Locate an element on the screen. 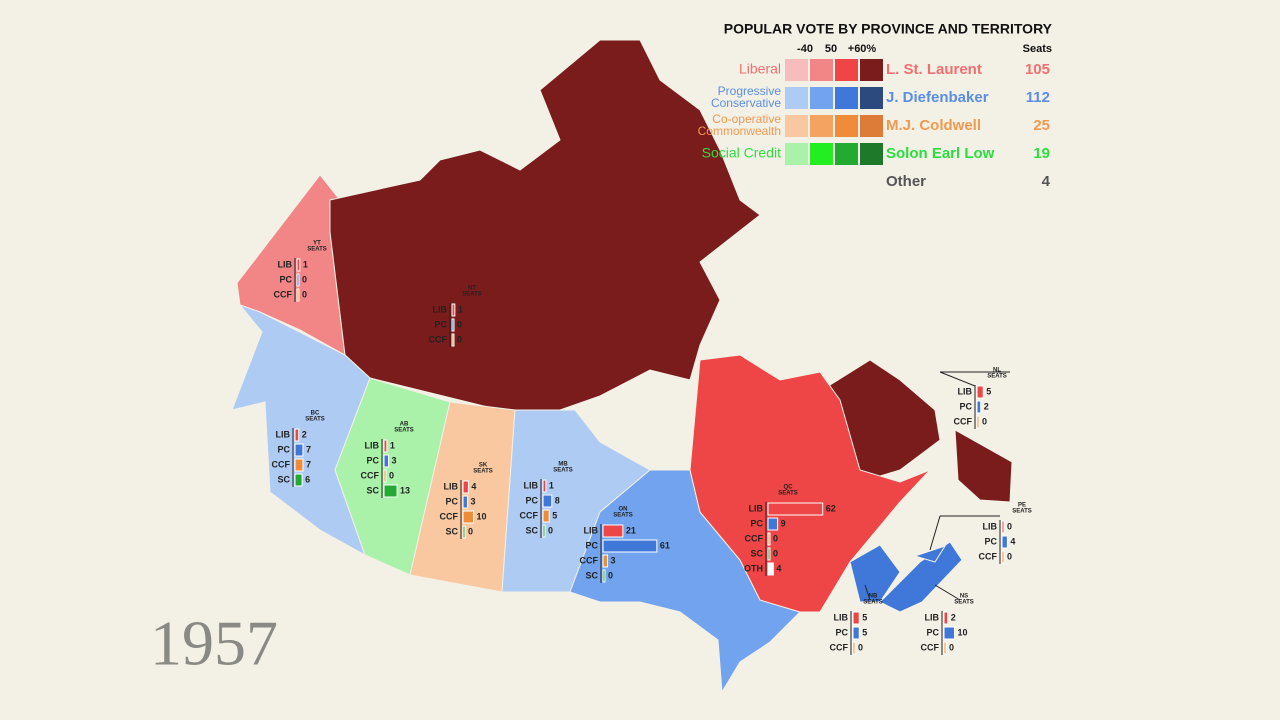 This screenshot has width=1280, height=720. seats-header: Seats is located at coordinates (1037, 49).